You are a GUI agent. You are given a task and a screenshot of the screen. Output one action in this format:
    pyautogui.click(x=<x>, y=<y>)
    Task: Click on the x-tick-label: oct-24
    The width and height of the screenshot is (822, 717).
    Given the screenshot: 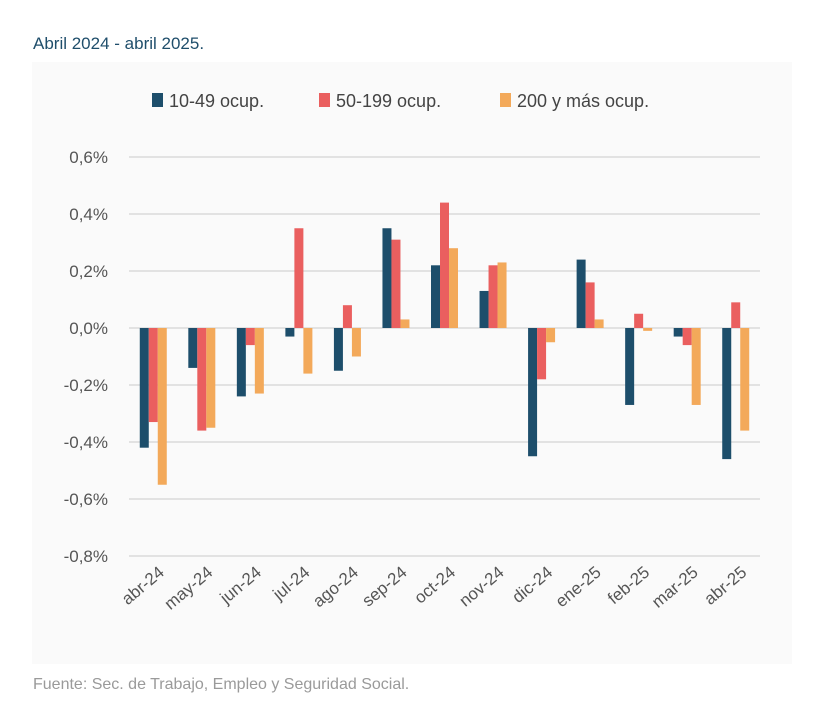 What is the action you would take?
    pyautogui.click(x=435, y=585)
    